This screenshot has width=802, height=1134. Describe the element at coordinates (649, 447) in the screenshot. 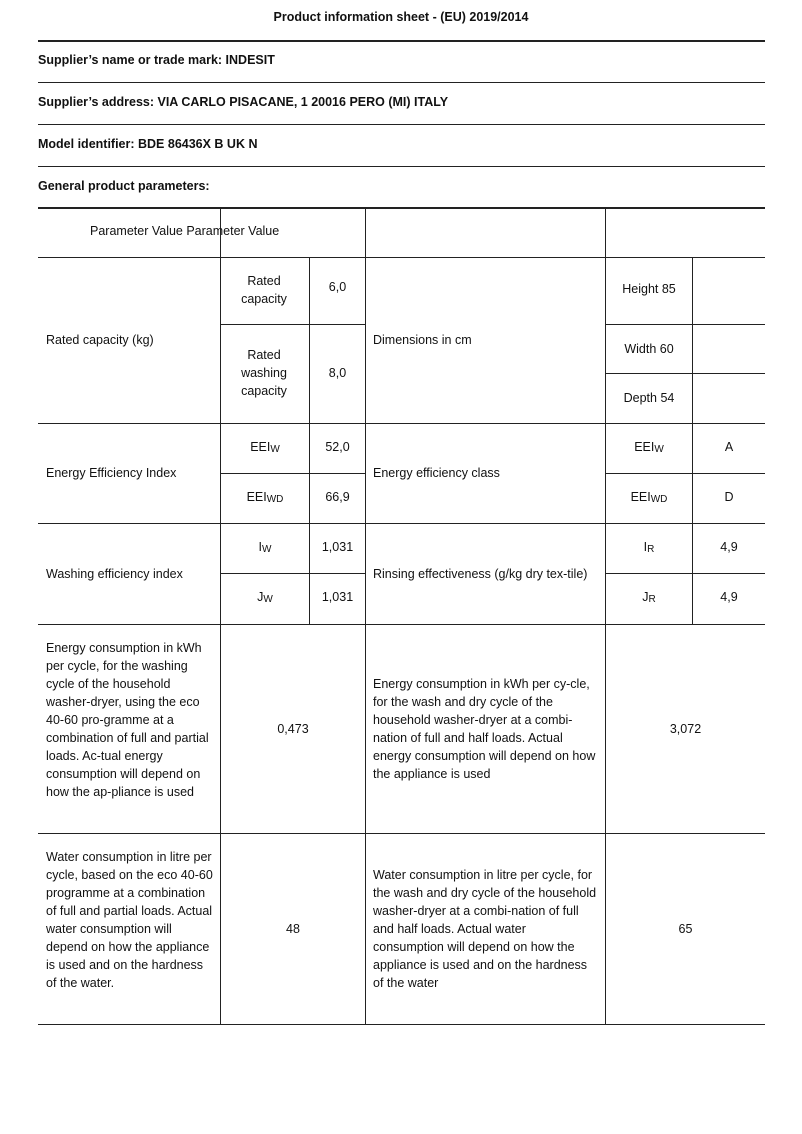

I see `eec-w-sublabel: EEI W` at that location.